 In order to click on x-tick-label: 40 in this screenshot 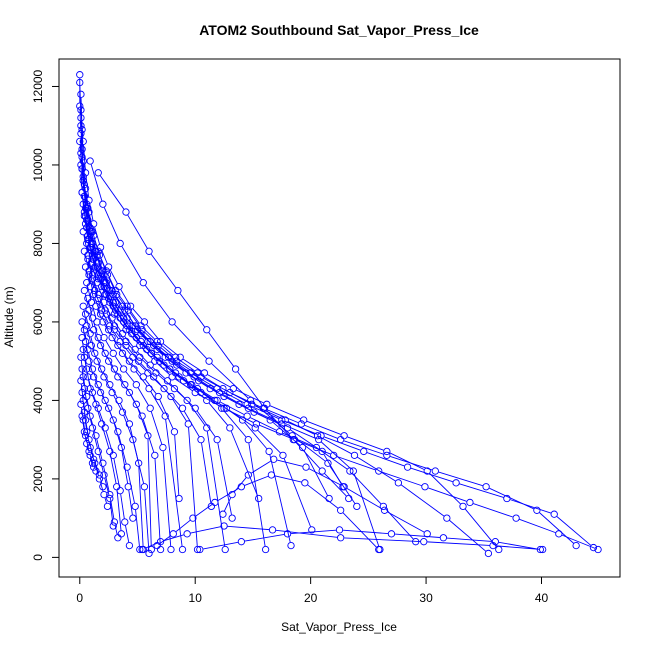, I will do `click(542, 598)`.